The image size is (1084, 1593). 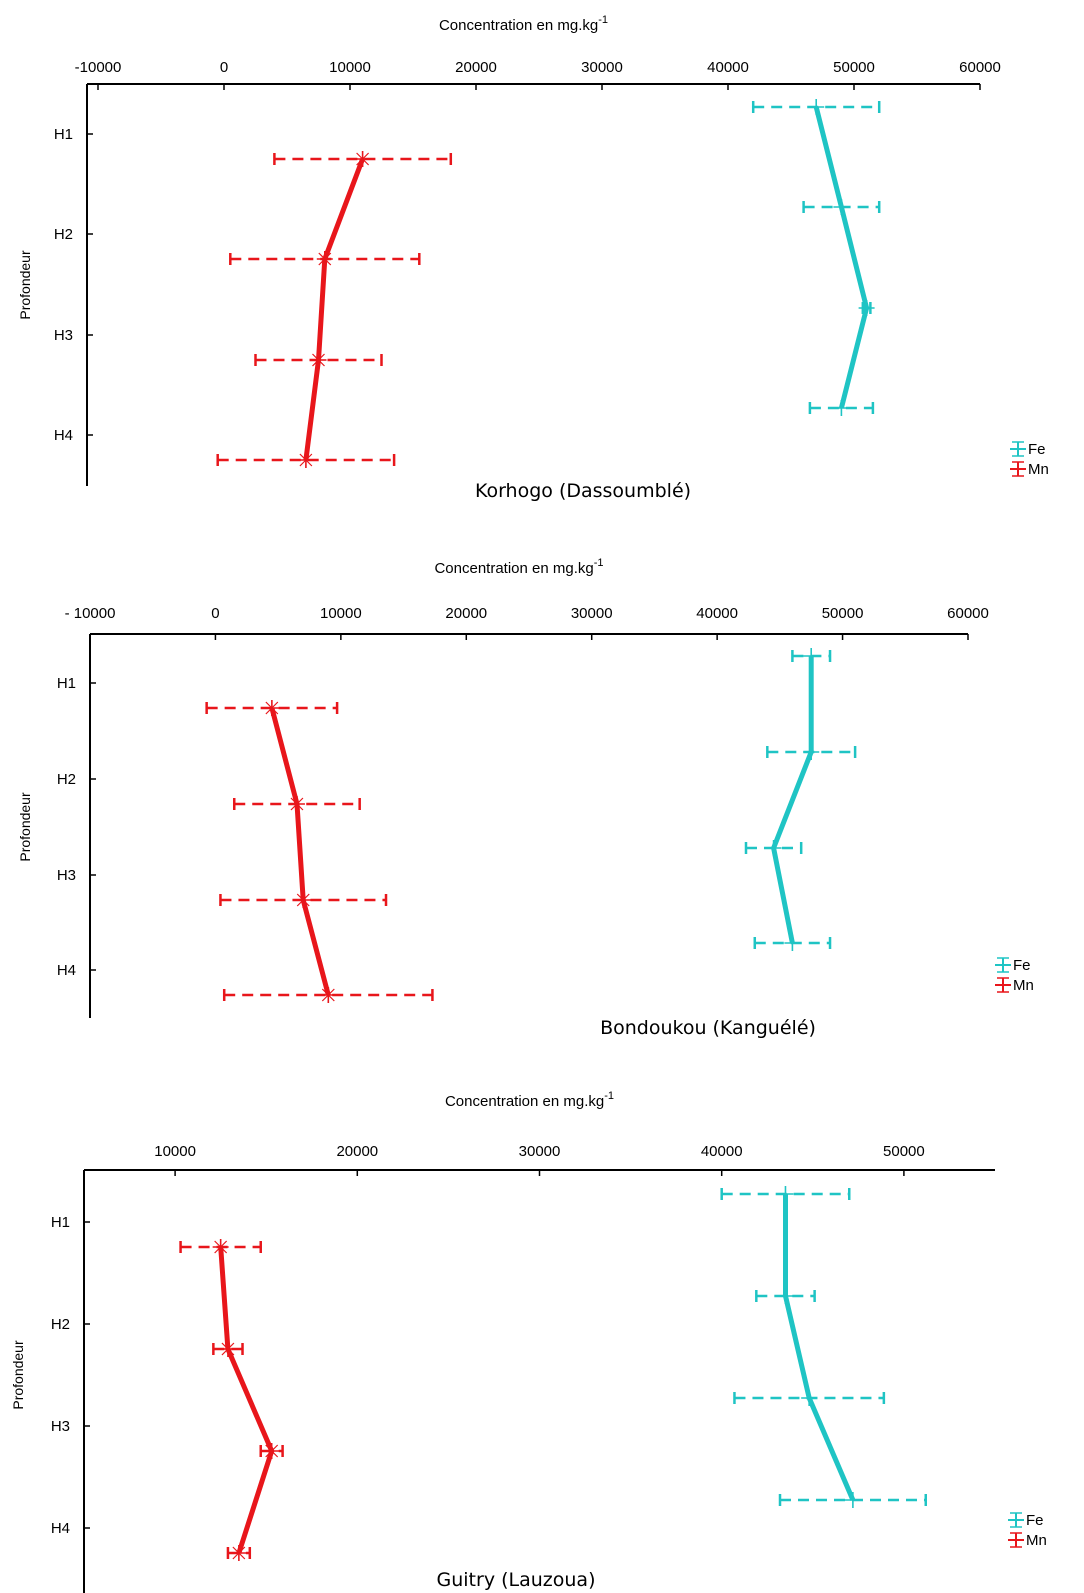 I want to click on x-tick-label: -10000, so click(x=98, y=67).